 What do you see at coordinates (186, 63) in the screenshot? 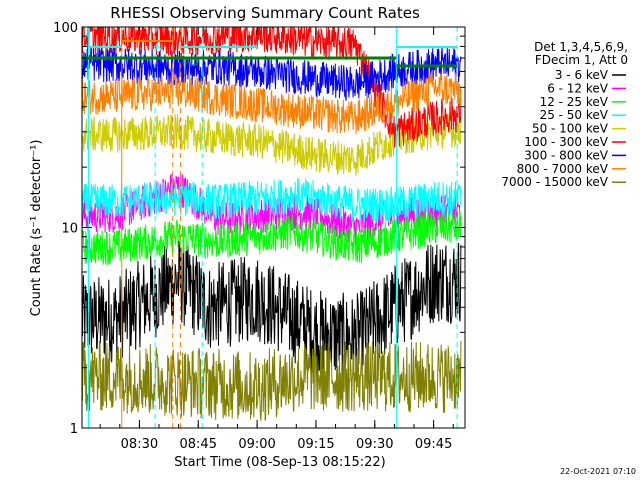
I see `annotation-f: F` at bounding box center [186, 63].